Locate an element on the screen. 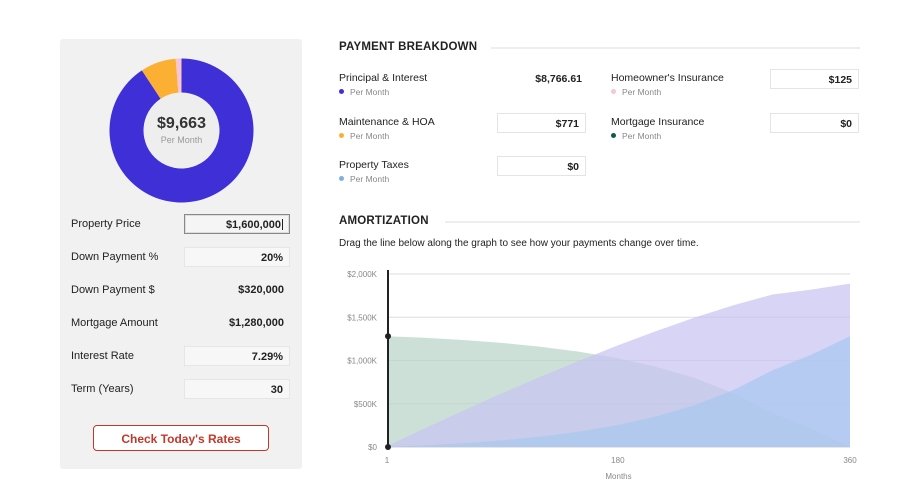 This screenshot has width=908, height=493. property-price-row: Property Price $1,600,000 is located at coordinates (180, 225).